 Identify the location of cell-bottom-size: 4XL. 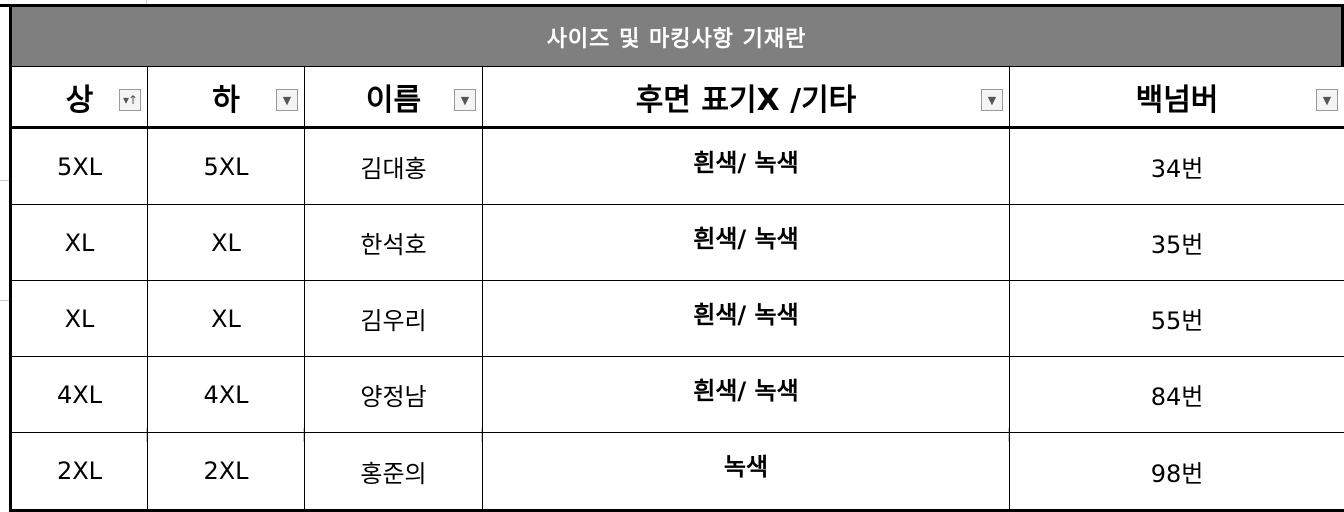
(226, 395).